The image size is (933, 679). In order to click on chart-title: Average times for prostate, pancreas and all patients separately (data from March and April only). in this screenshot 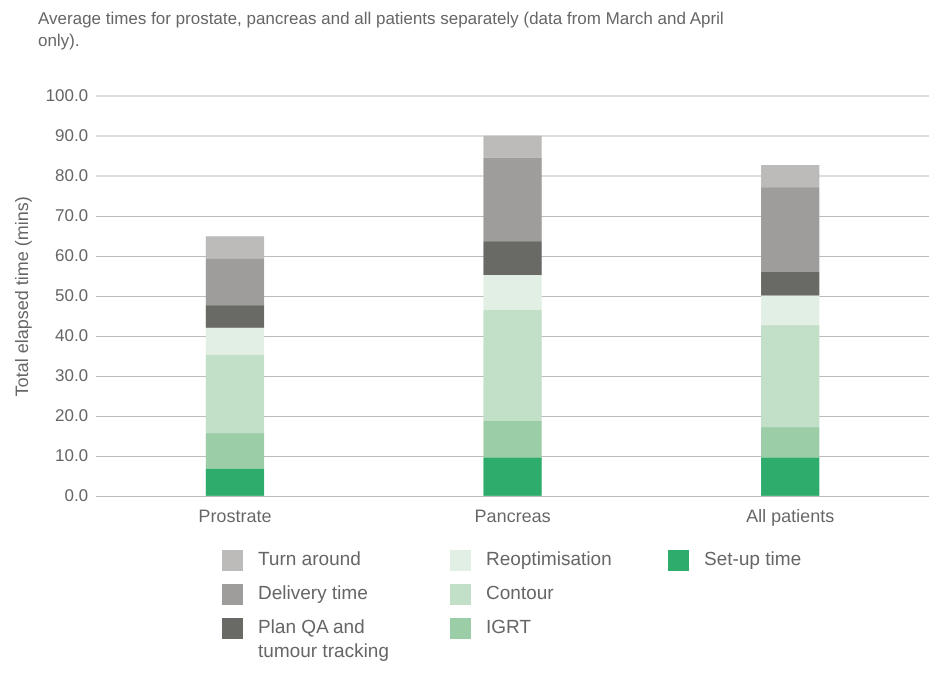, I will do `click(381, 30)`.